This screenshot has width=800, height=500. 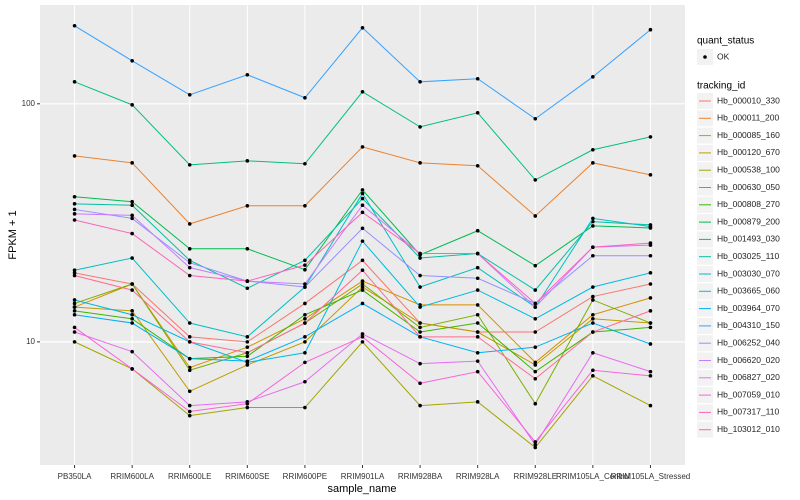 I want to click on legend-label: Hb_000085_160, so click(x=748, y=135).